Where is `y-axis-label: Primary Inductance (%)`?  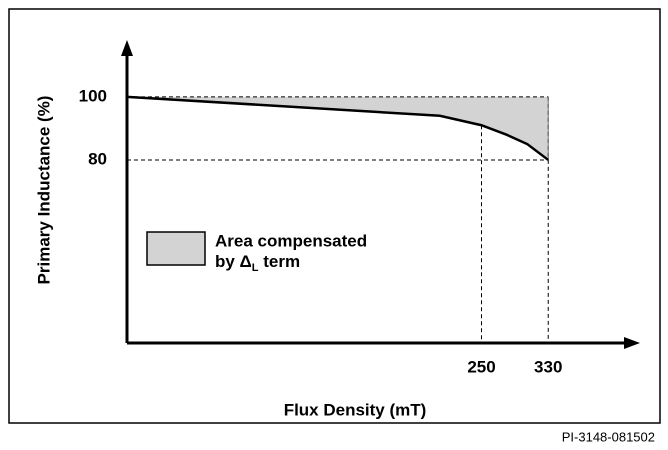
y-axis-label: Primary Inductance (%) is located at coordinates (43, 190).